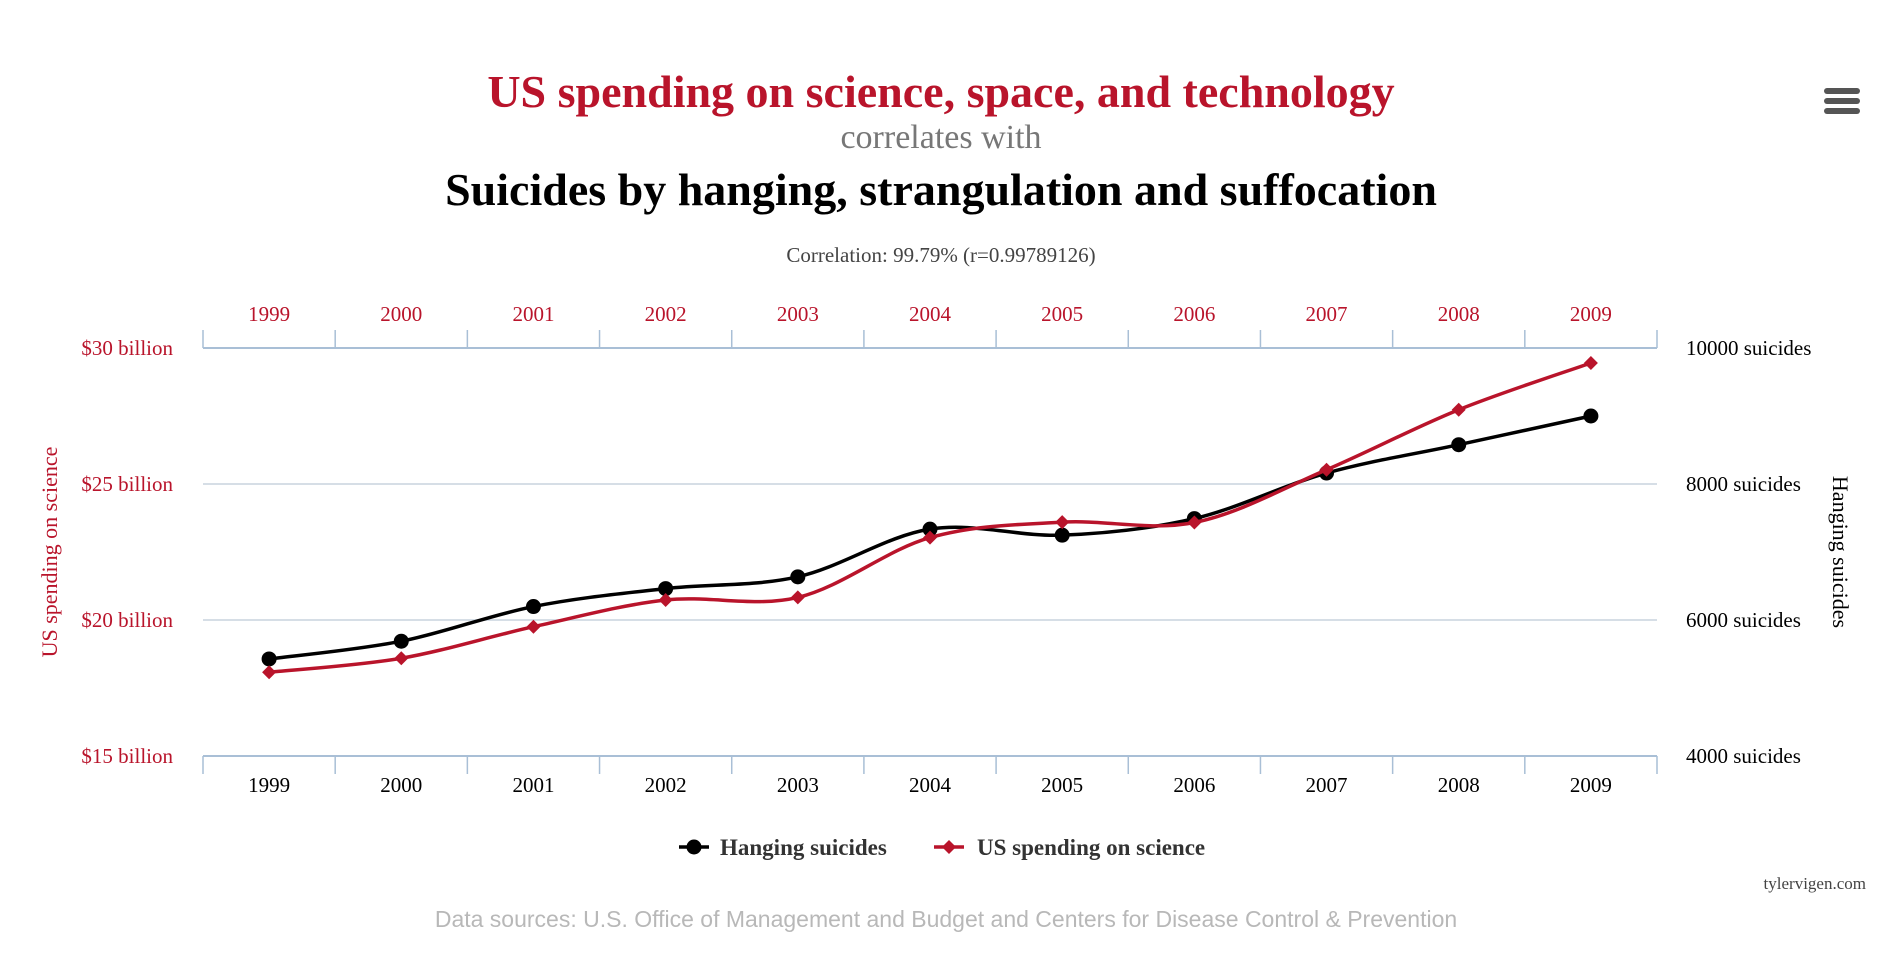 The width and height of the screenshot is (1882, 966). What do you see at coordinates (1748, 348) in the screenshot?
I see `right-axis-tick-label: 10000 suicides` at bounding box center [1748, 348].